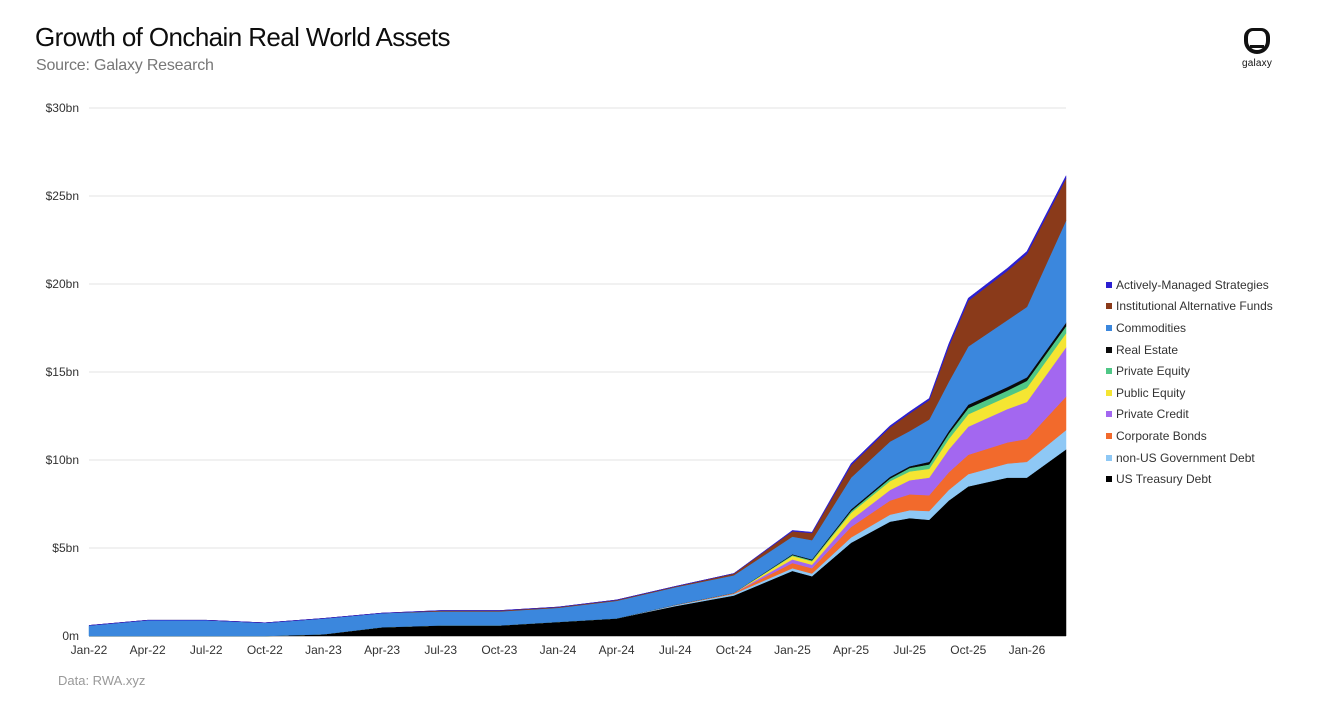 This screenshot has height=704, width=1328. What do you see at coordinates (499, 650) in the screenshot?
I see `x-tick-label: Oct-23` at bounding box center [499, 650].